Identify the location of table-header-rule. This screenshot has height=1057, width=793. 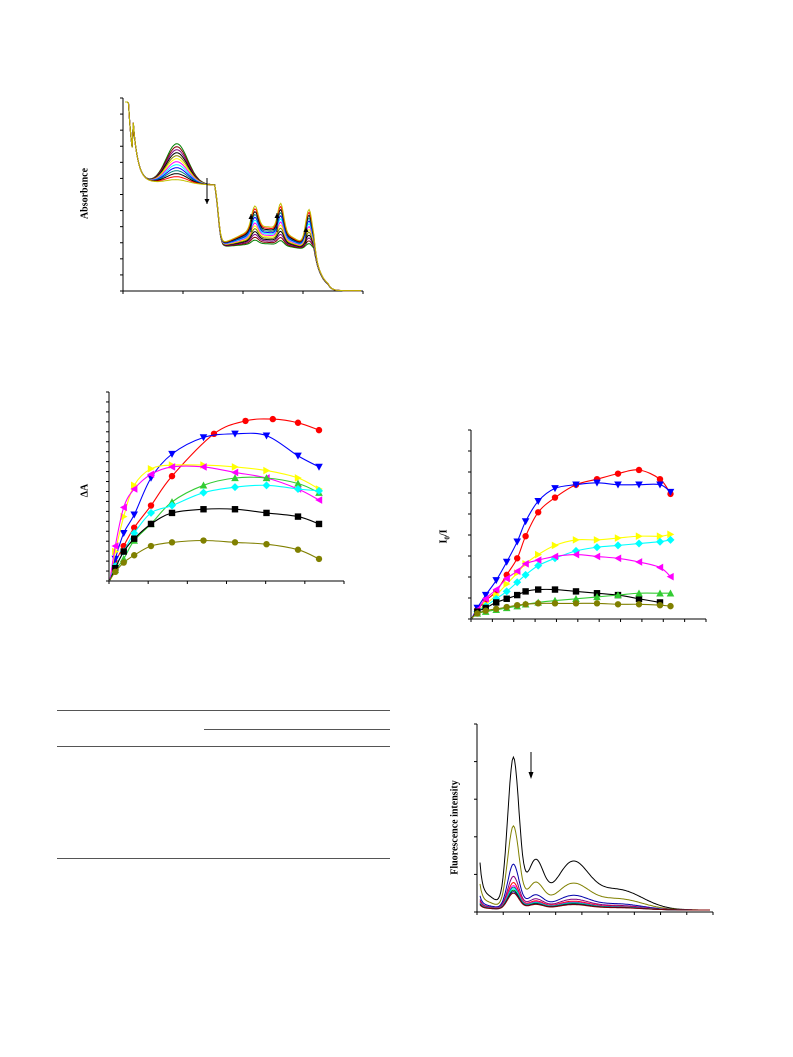
(223, 746).